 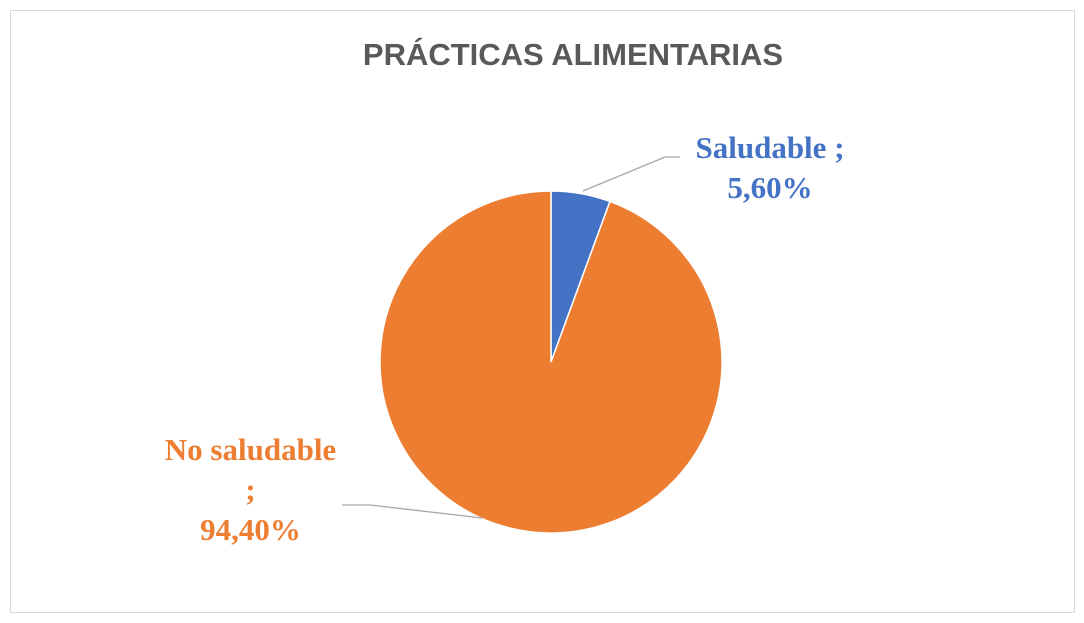 I want to click on category-label: No saludable, so click(x=250, y=449).